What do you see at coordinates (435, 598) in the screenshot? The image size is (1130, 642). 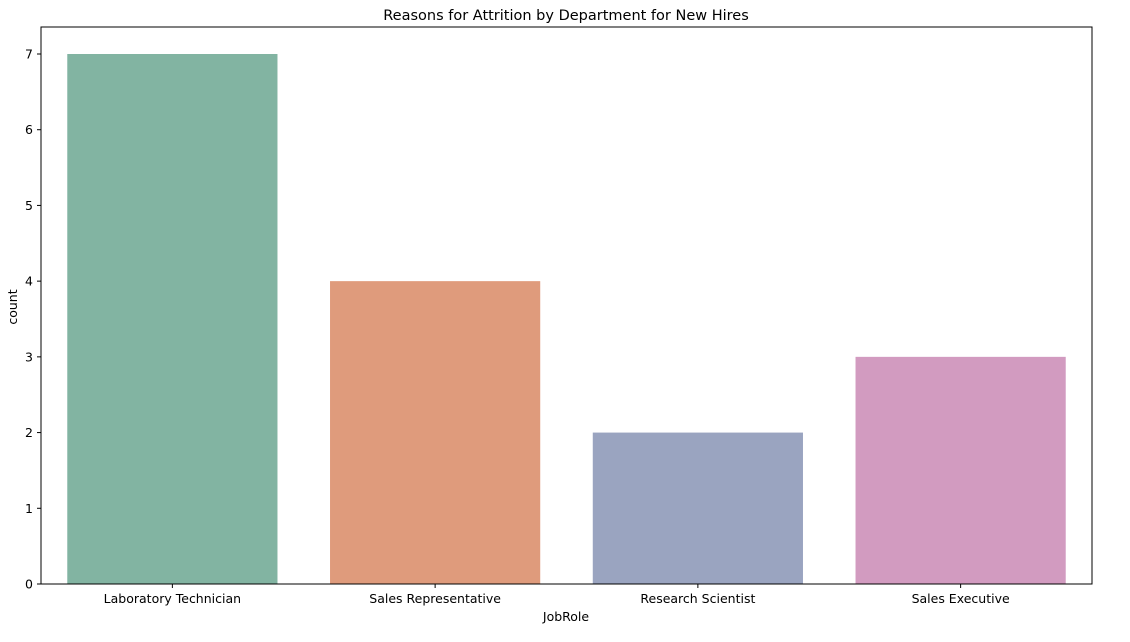 I see `x-tick-label: Sales Representative` at bounding box center [435, 598].